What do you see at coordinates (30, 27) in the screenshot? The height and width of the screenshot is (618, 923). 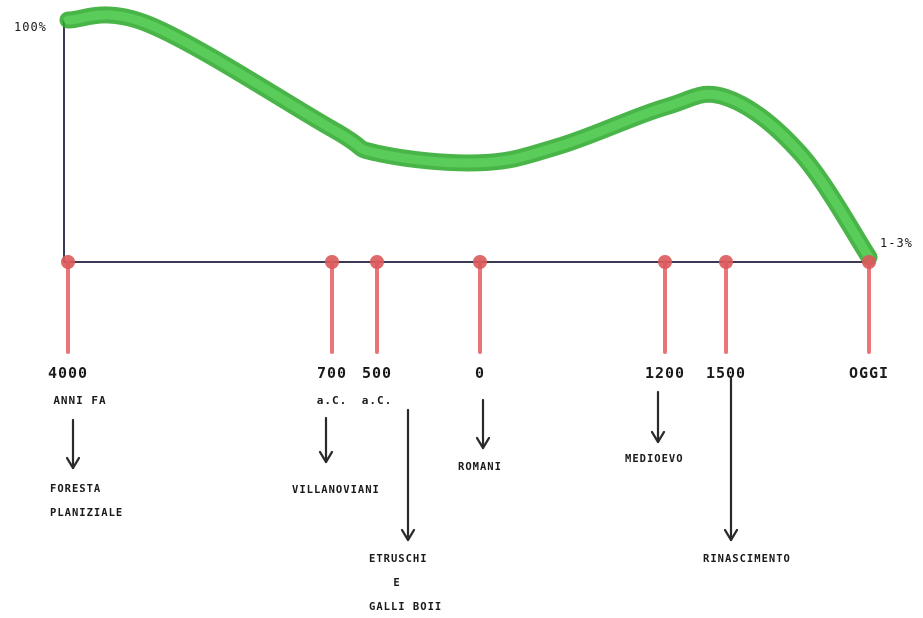 I see `y-axis-top-label: 100%` at bounding box center [30, 27].